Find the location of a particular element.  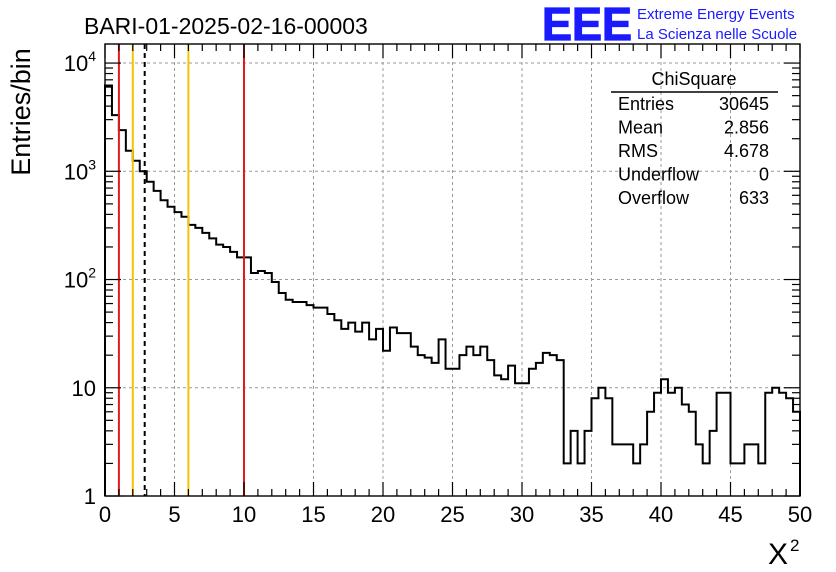

chart-title: BARI-01-2025-02-16-00003 is located at coordinates (226, 26).